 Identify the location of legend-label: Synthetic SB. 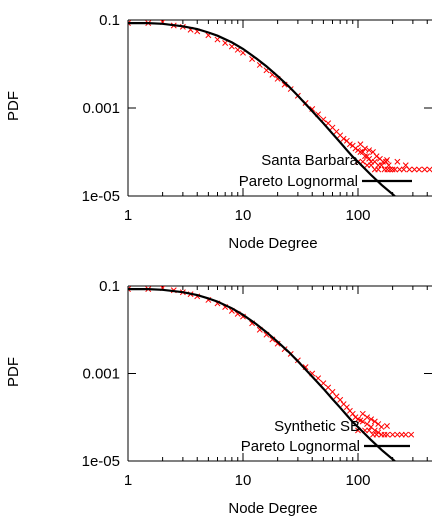
(317, 426).